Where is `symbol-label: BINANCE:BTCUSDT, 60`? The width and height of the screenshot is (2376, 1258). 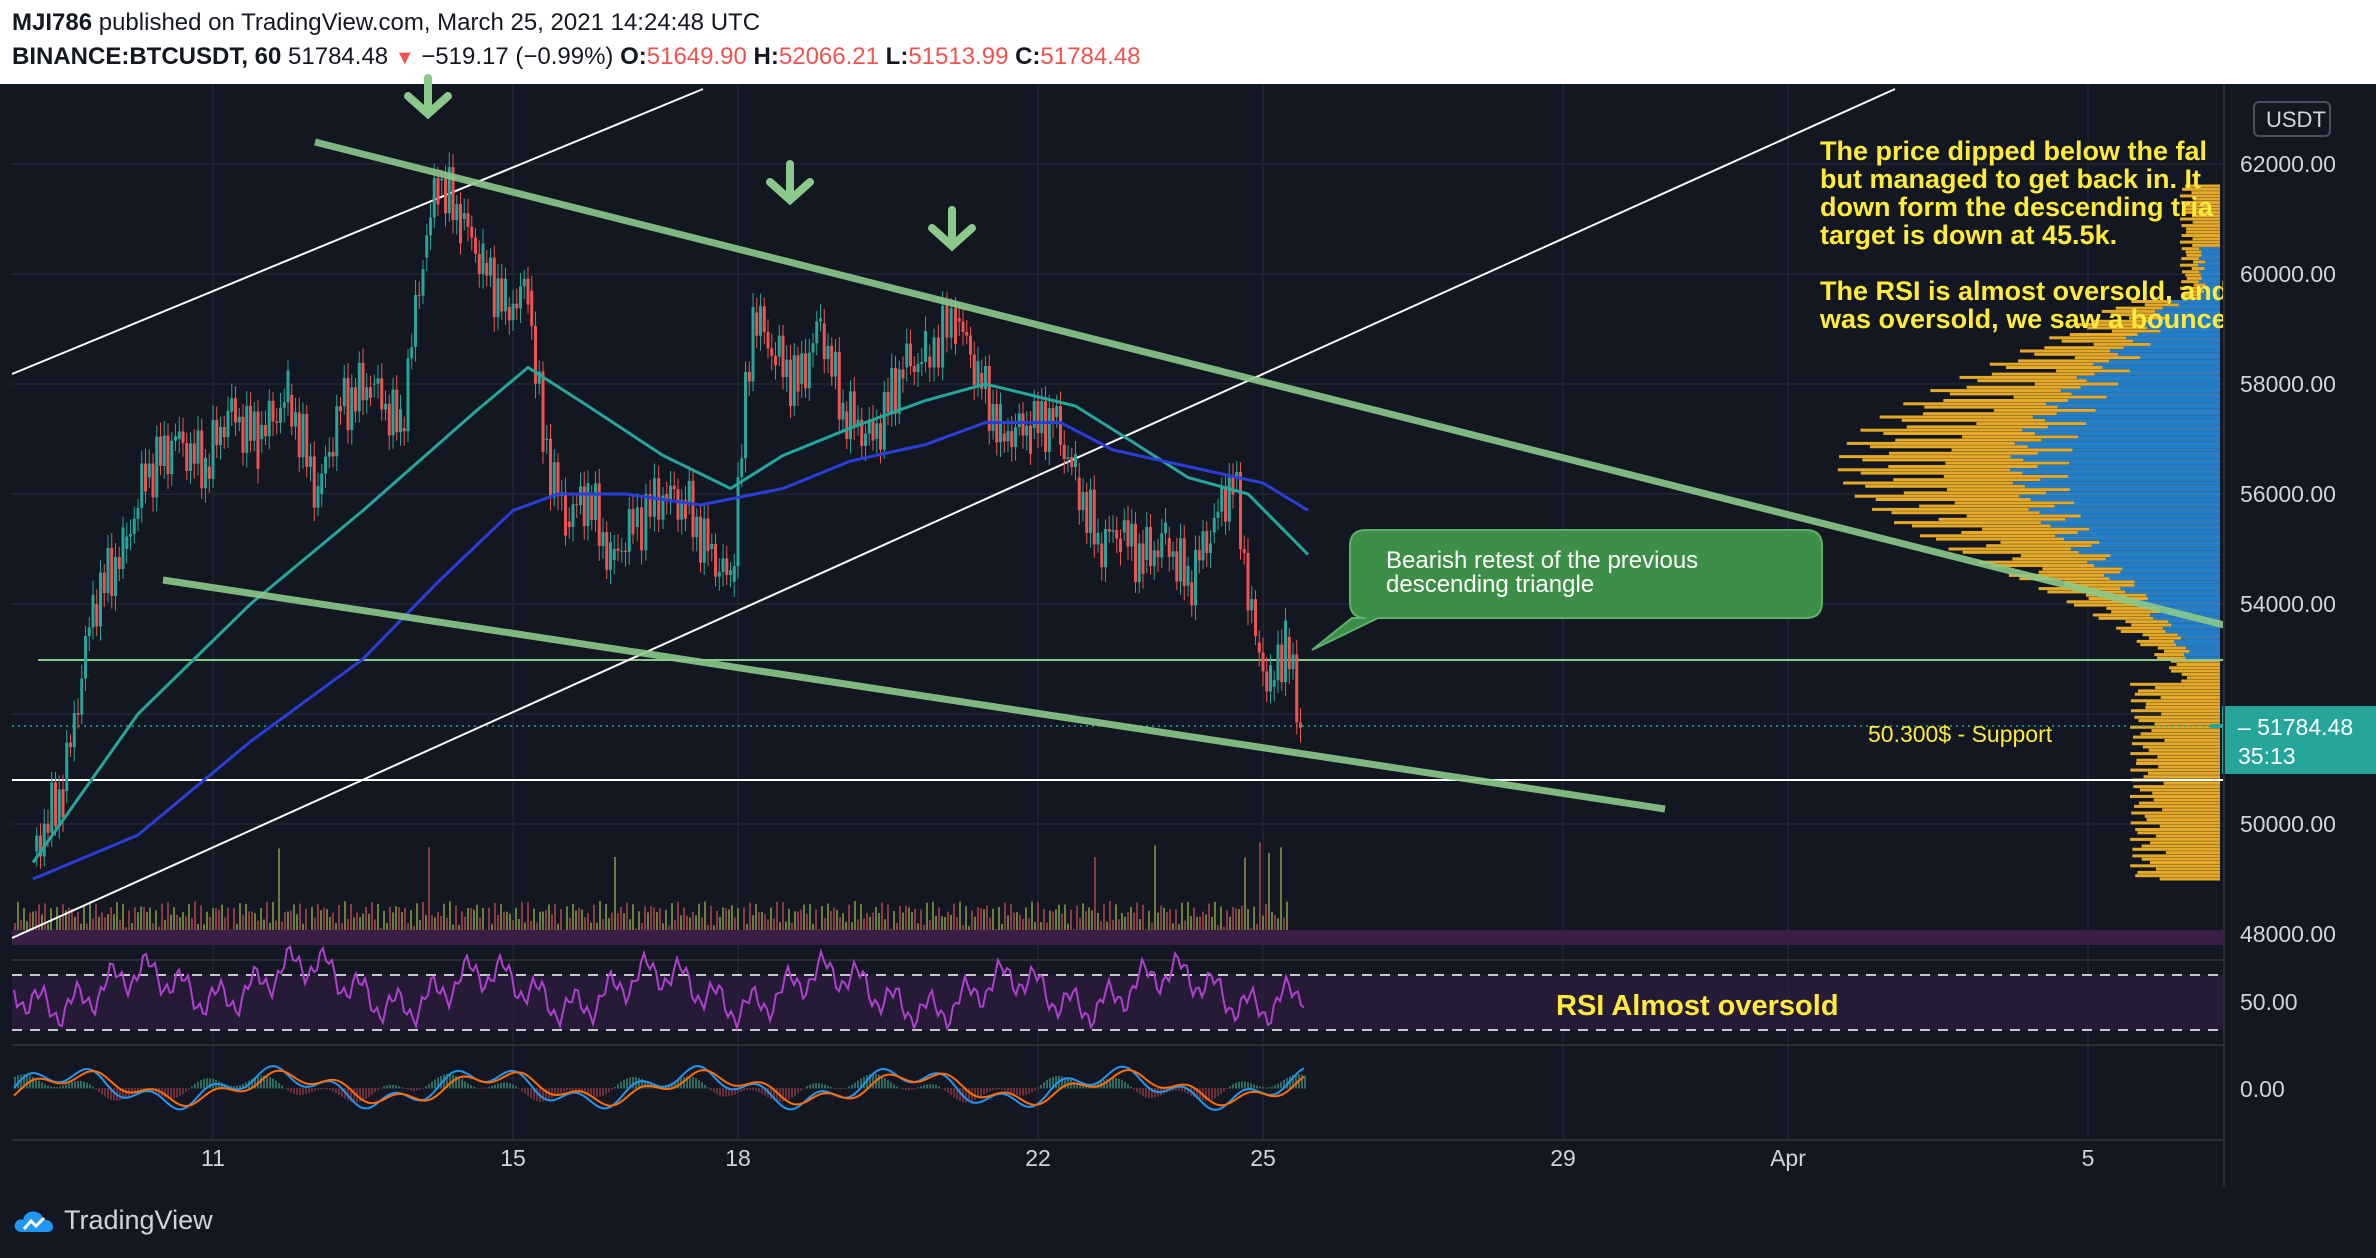 symbol-label: BINANCE:BTCUSDT, 60 is located at coordinates (147, 56).